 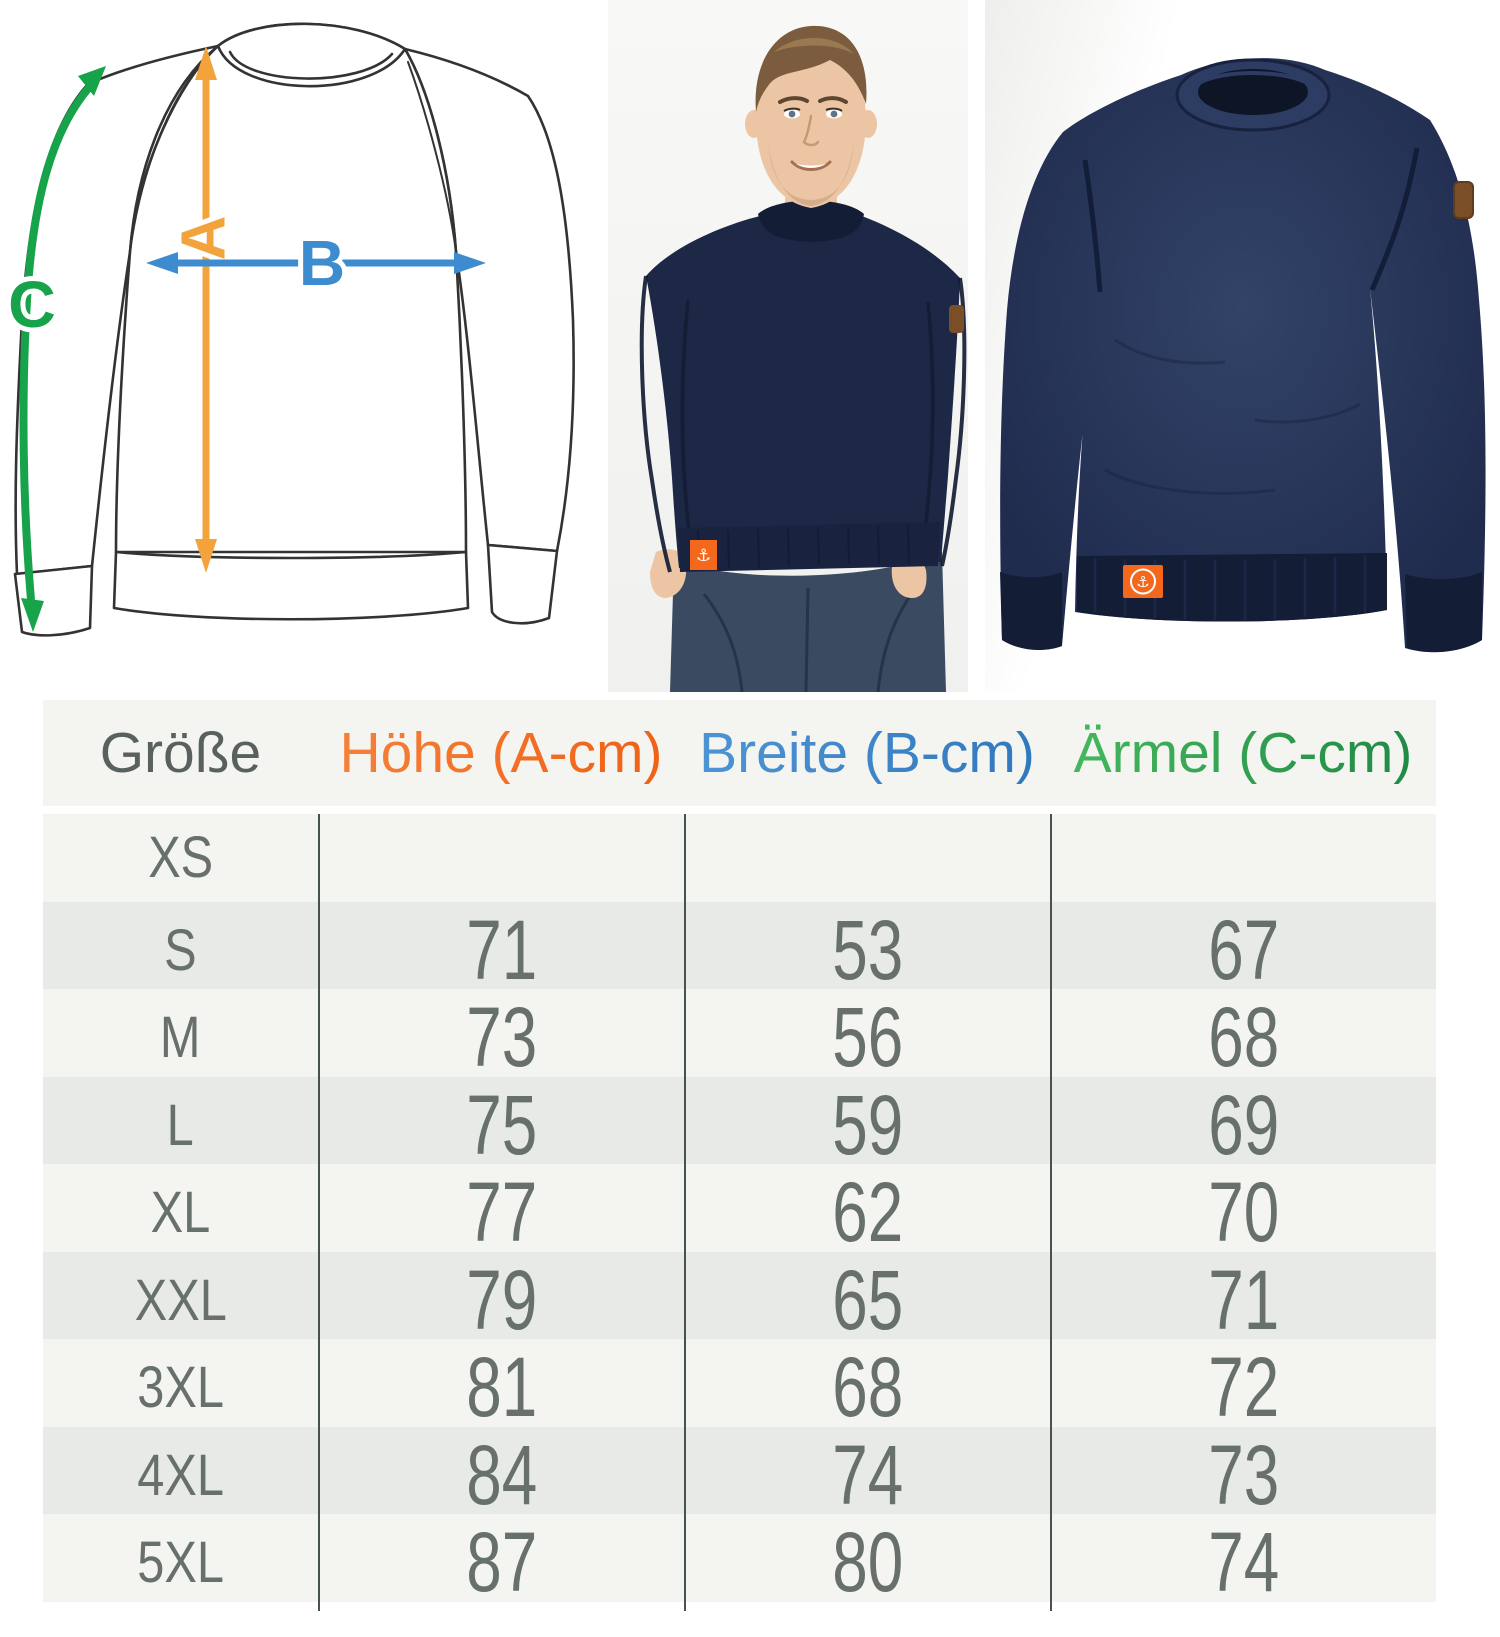 I want to click on aermel-cell: 69, so click(x=1243, y=1125).